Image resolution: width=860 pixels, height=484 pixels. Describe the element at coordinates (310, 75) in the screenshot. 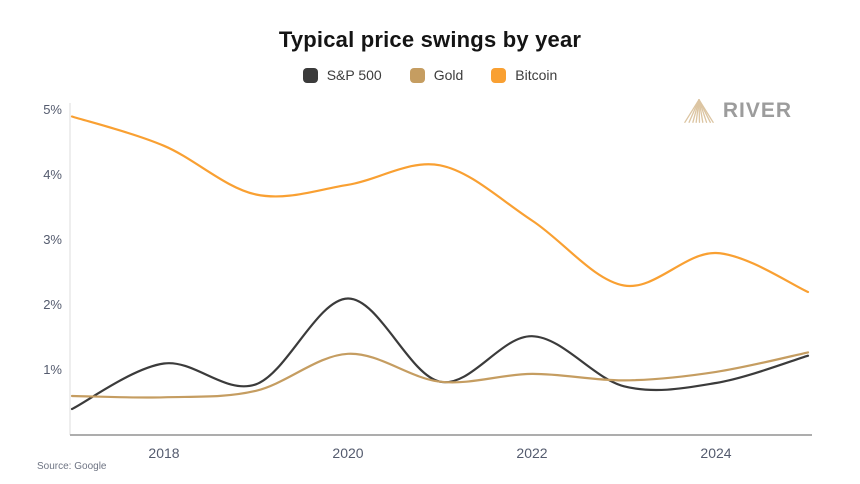

I see `legend-swatch-sp500` at that location.